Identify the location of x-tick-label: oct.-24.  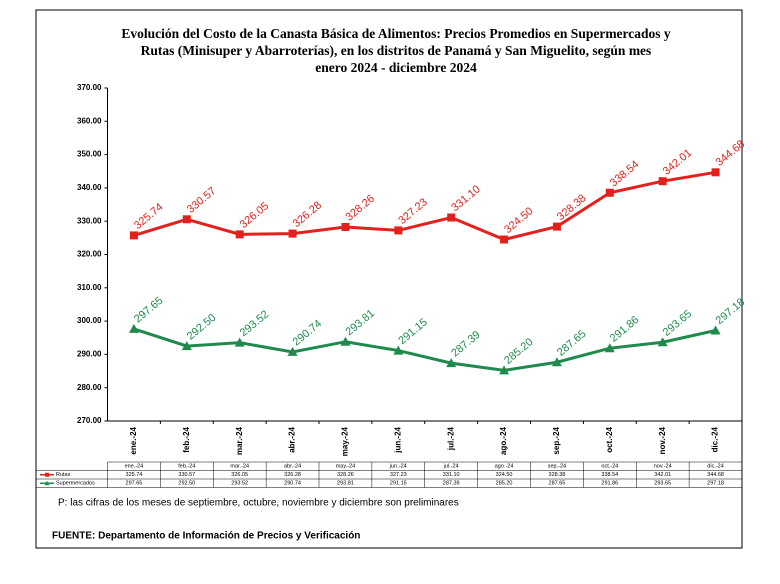
(609, 439).